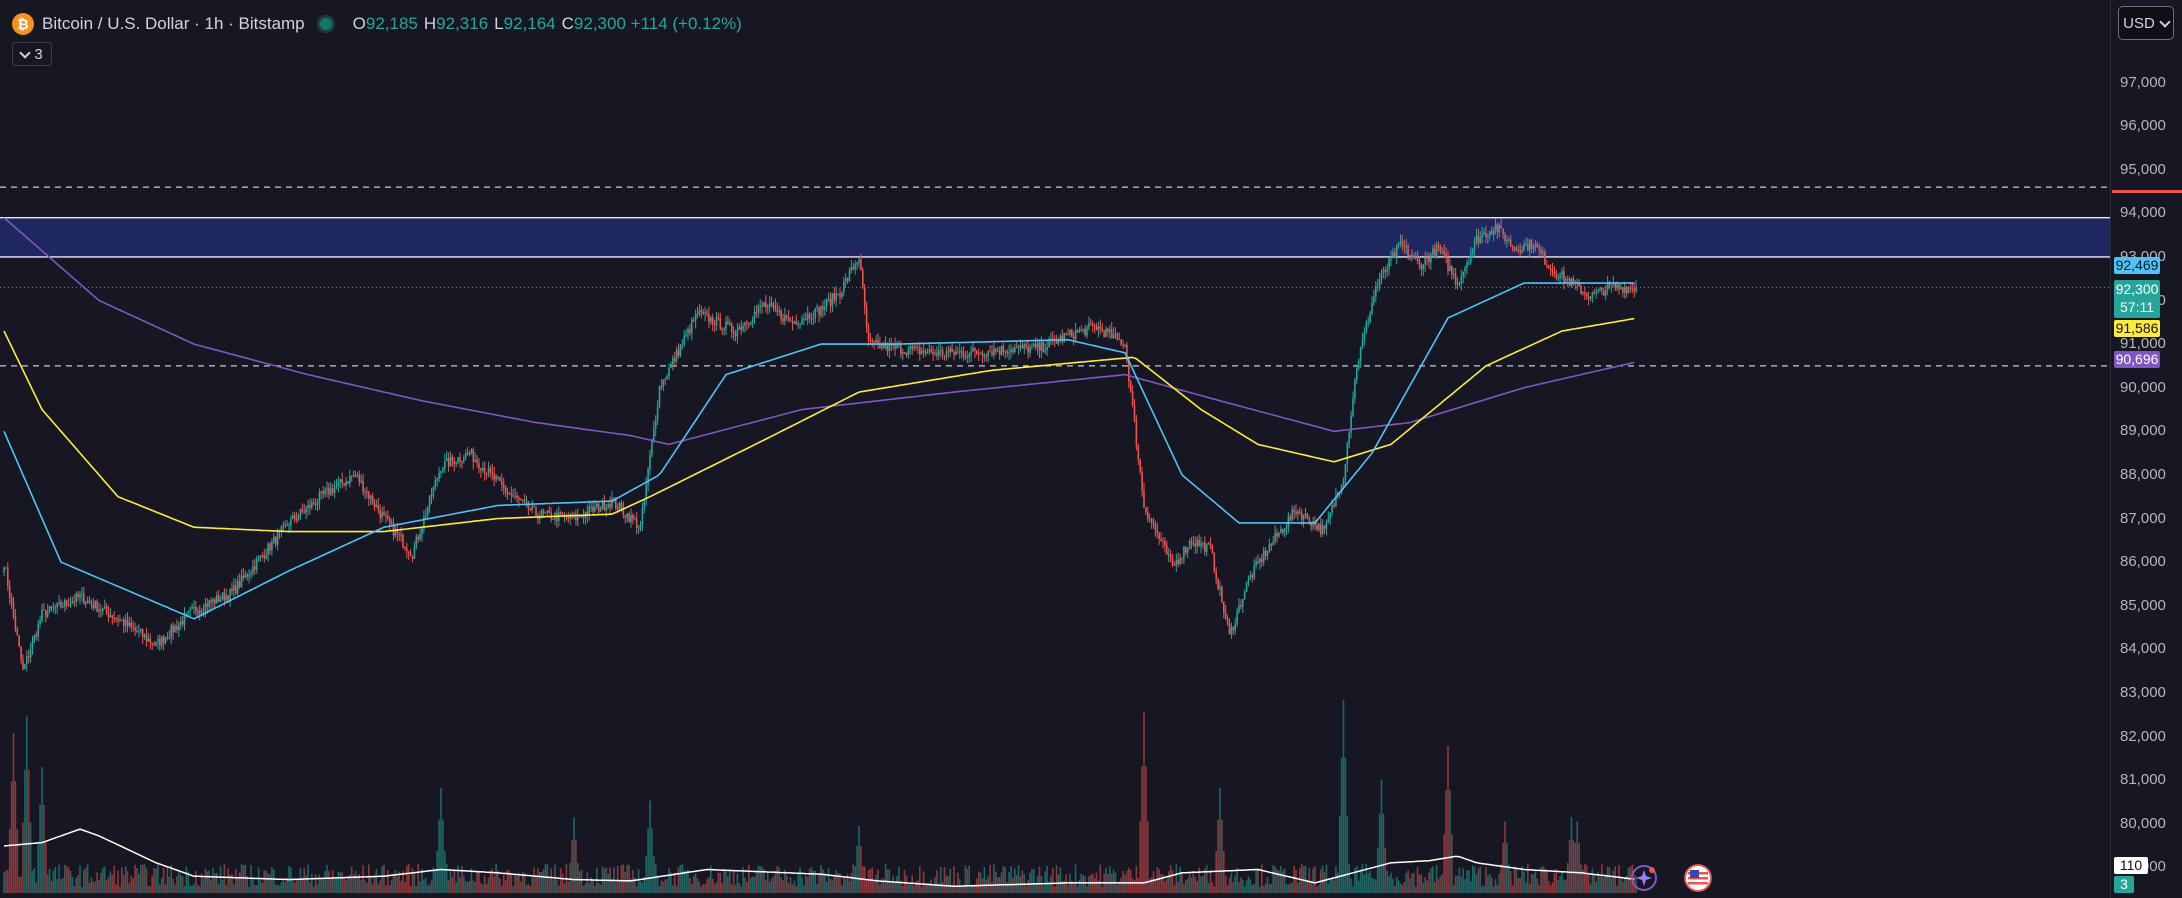 This screenshot has height=898, width=2182. I want to click on indicators-toggle-button: 3, so click(32, 54).